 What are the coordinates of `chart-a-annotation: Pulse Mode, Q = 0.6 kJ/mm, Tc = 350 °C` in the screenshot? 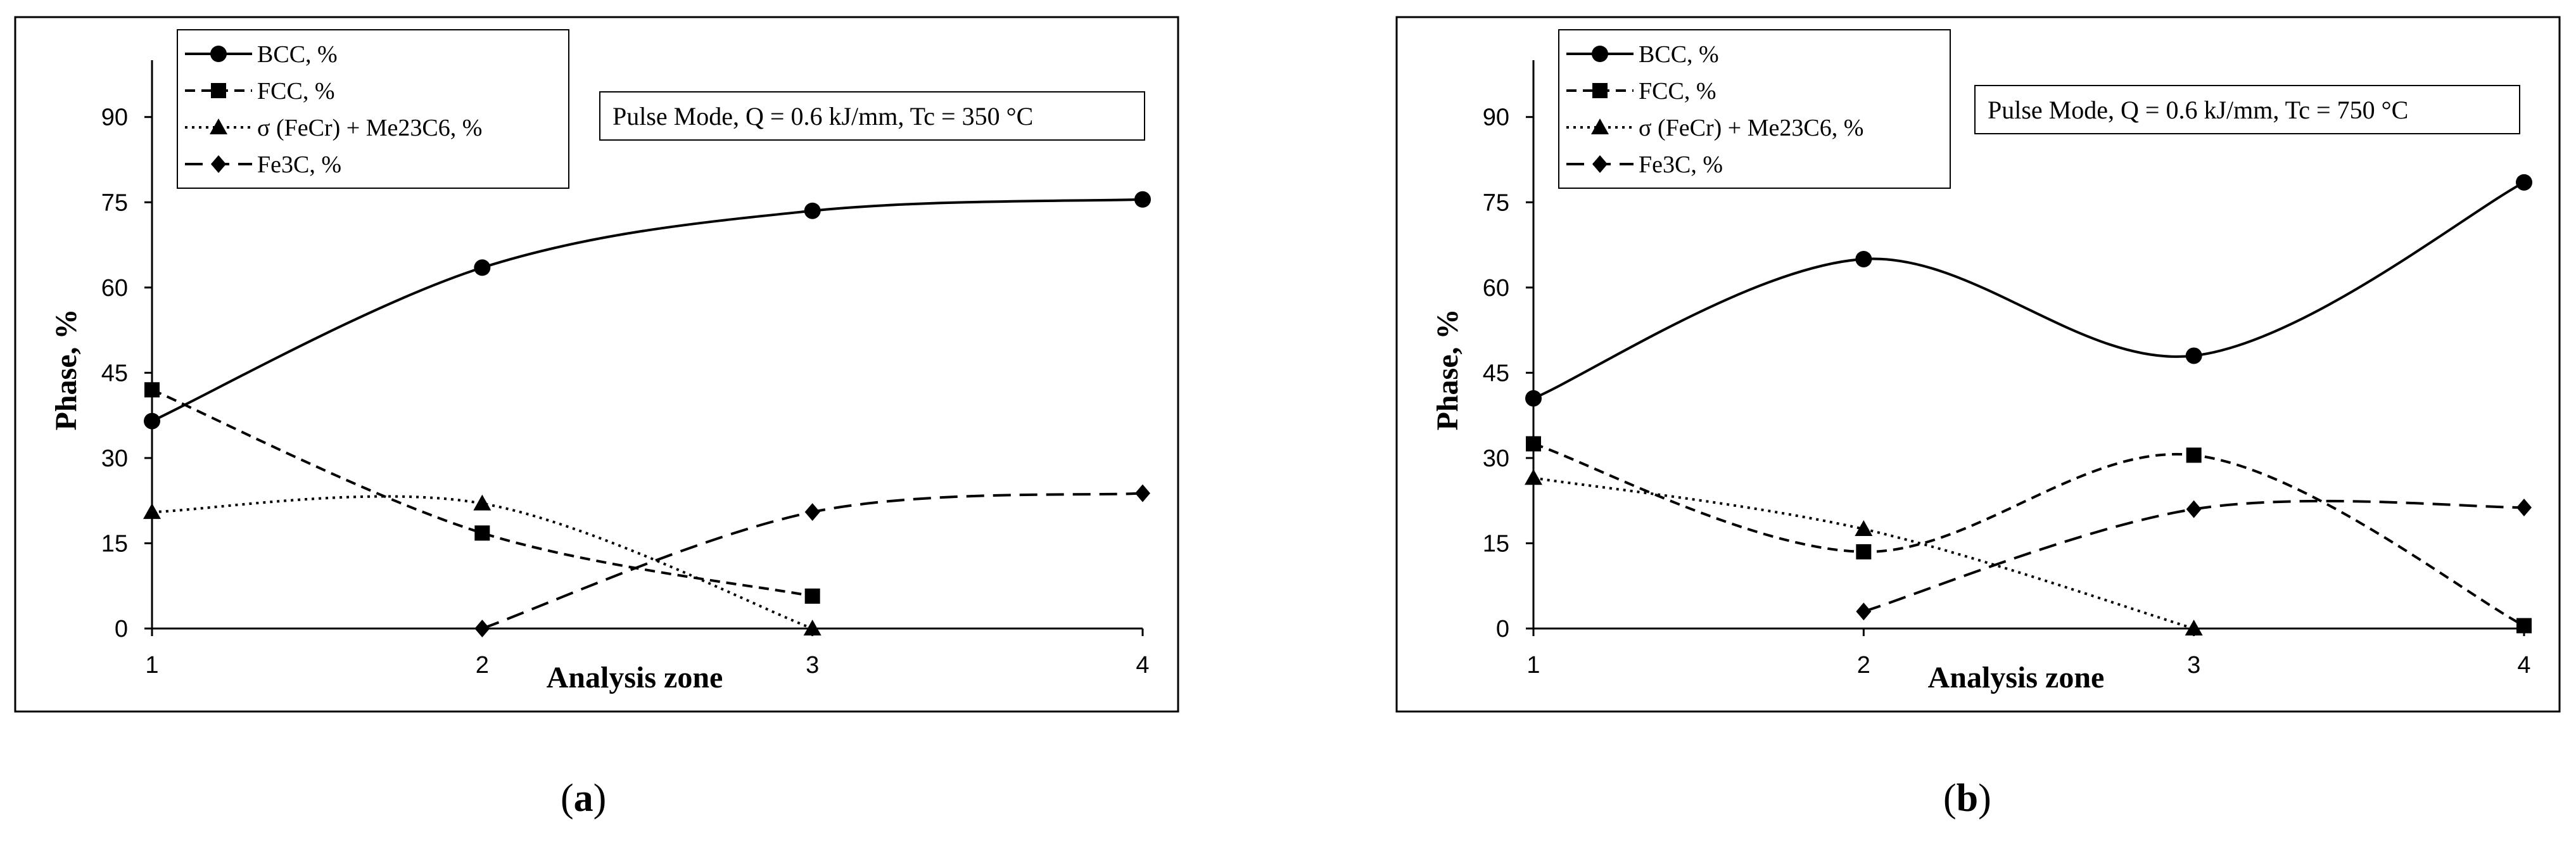 It's located at (822, 116).